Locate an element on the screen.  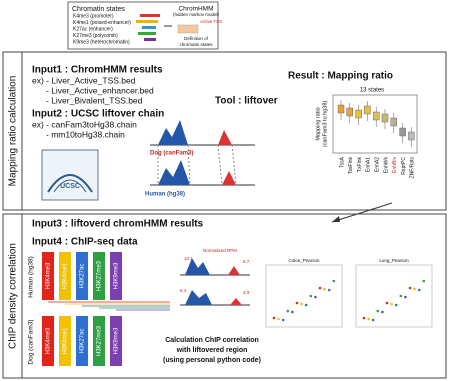
track-label: H3K4me1 is located at coordinates (66, 340).